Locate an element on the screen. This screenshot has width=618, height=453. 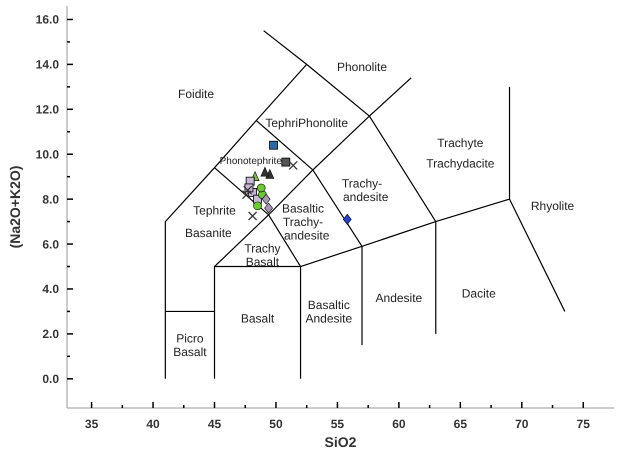
annotation: TephriPhonolite is located at coordinates (306, 123).